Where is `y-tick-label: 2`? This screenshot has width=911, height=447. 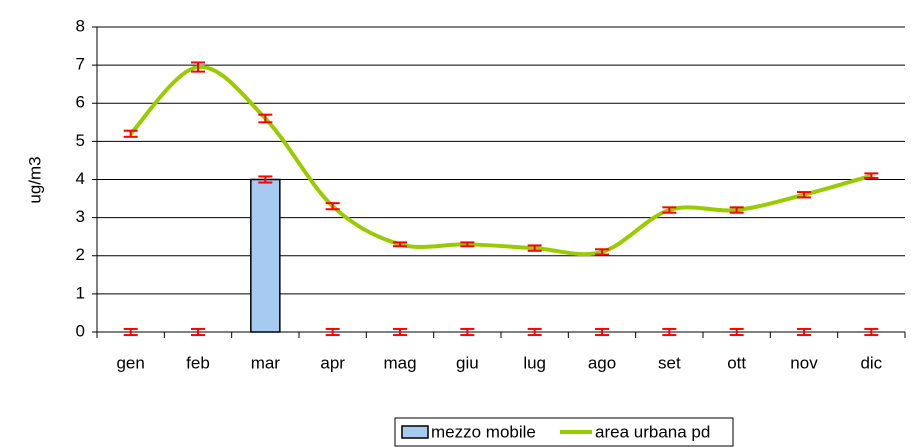 y-tick-label: 2 is located at coordinates (80, 254).